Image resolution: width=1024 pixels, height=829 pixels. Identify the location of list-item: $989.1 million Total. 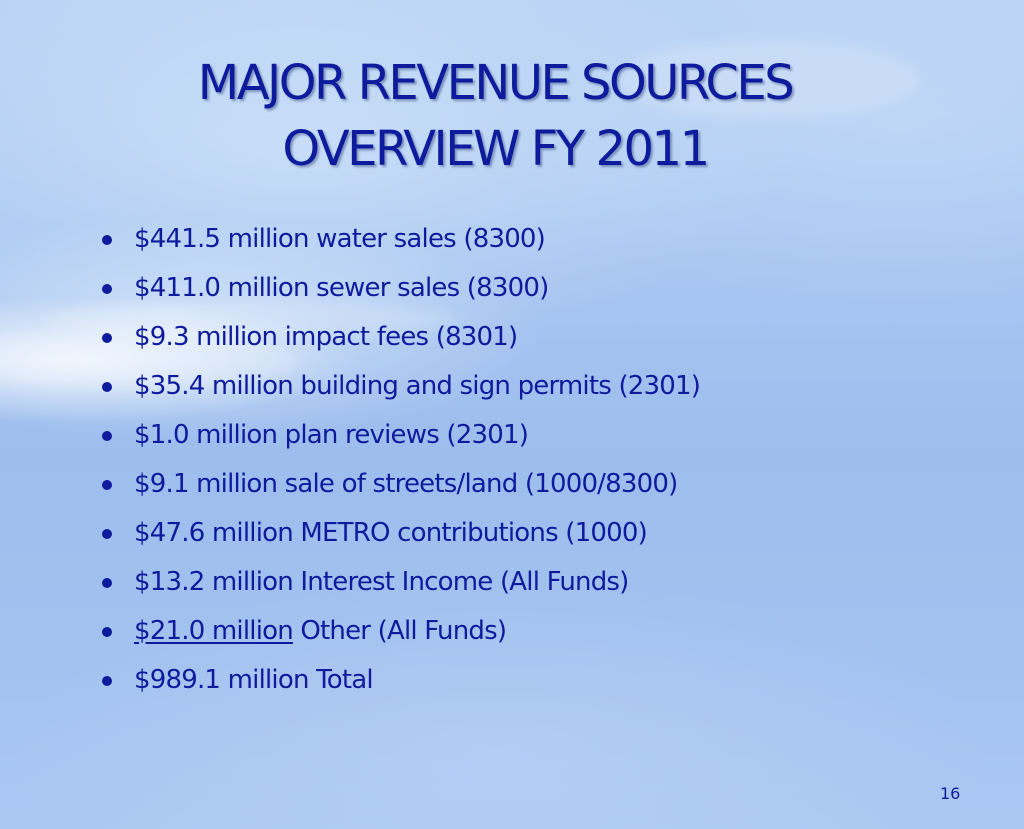
(400, 680).